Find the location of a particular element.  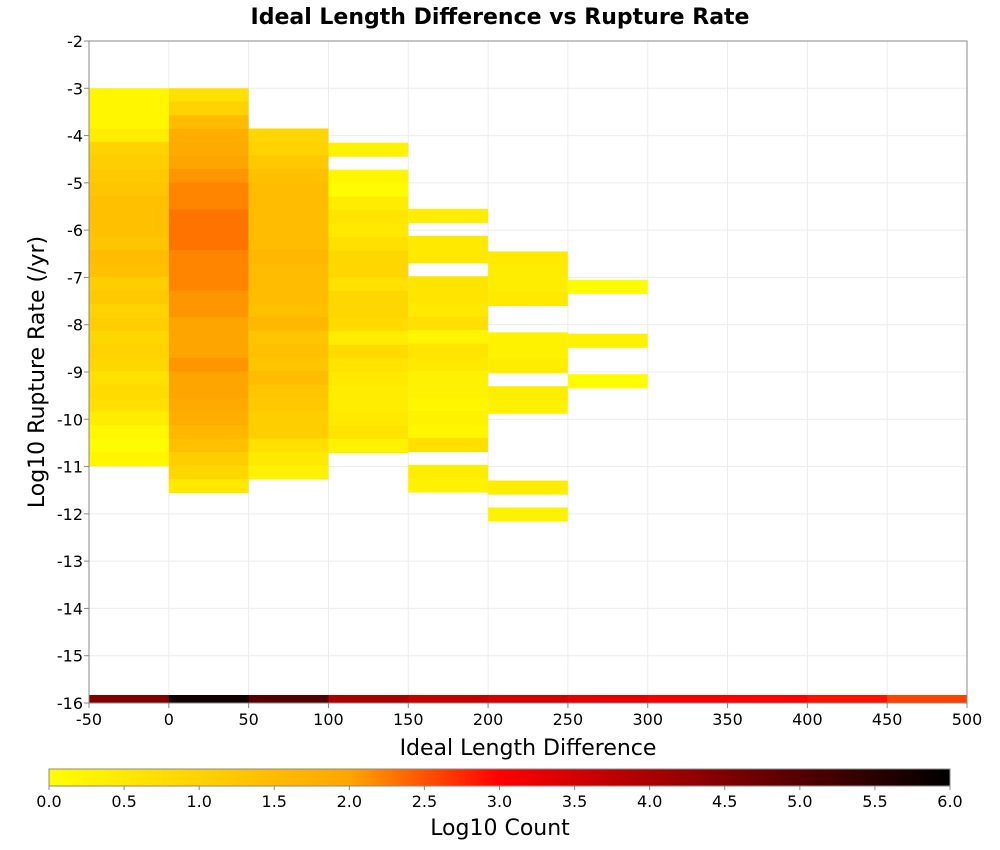

x-tick-label: 300 is located at coordinates (647, 719).